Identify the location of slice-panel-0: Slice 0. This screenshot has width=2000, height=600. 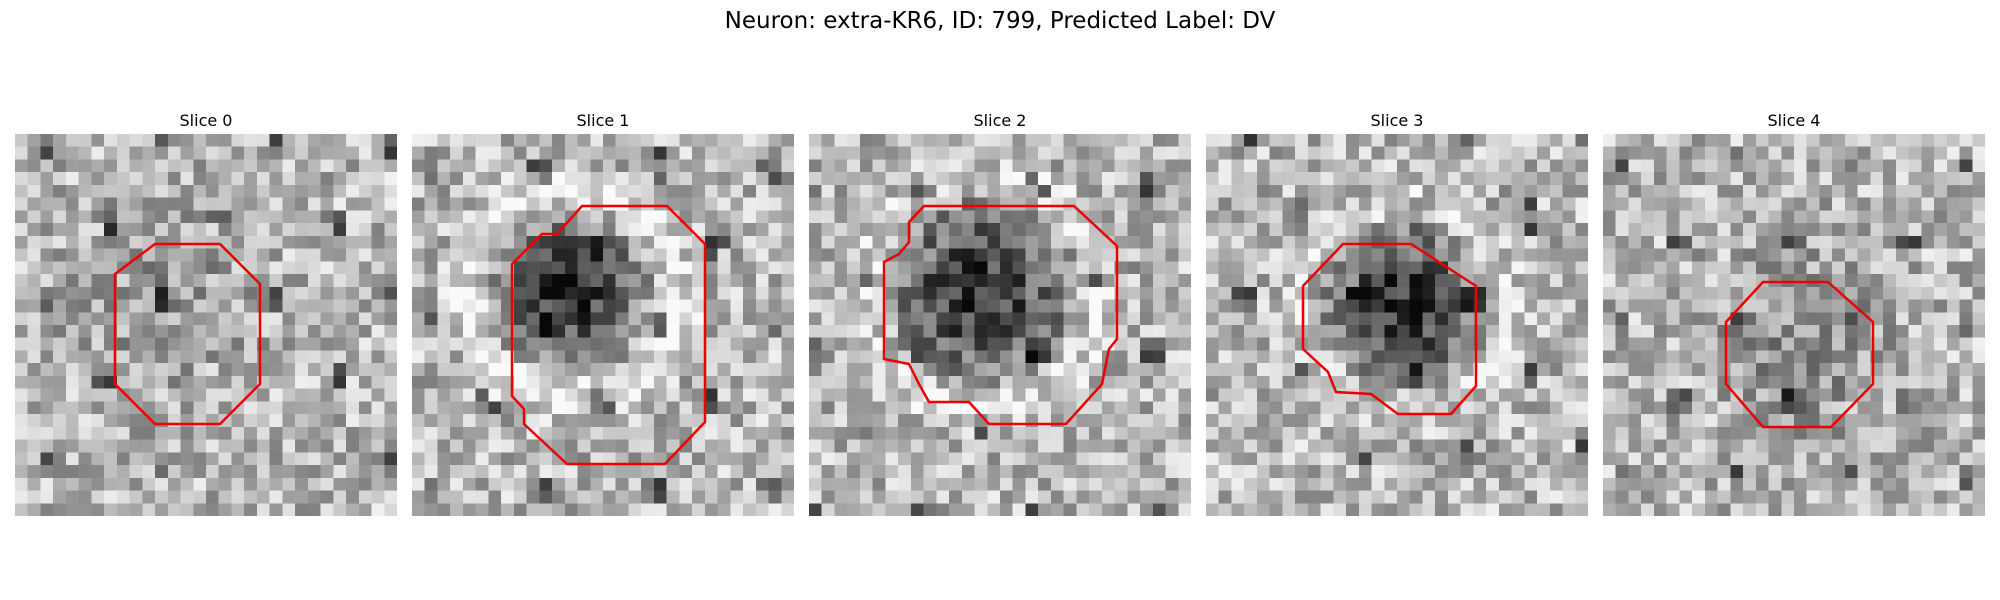
(206, 313).